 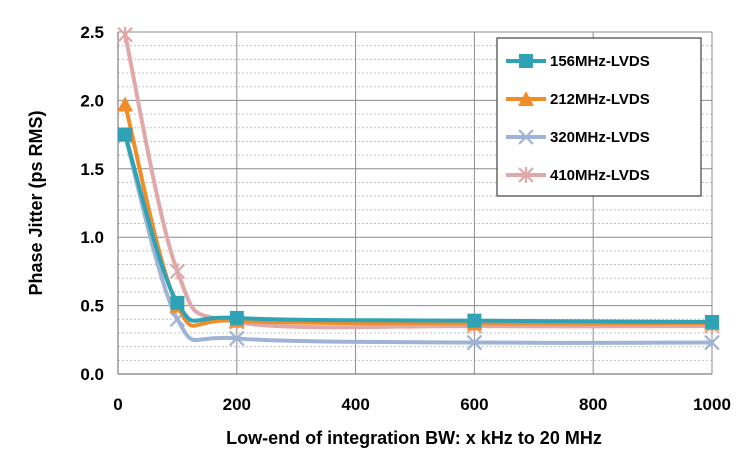 I want to click on x-tick-label: 400, so click(x=355, y=404).